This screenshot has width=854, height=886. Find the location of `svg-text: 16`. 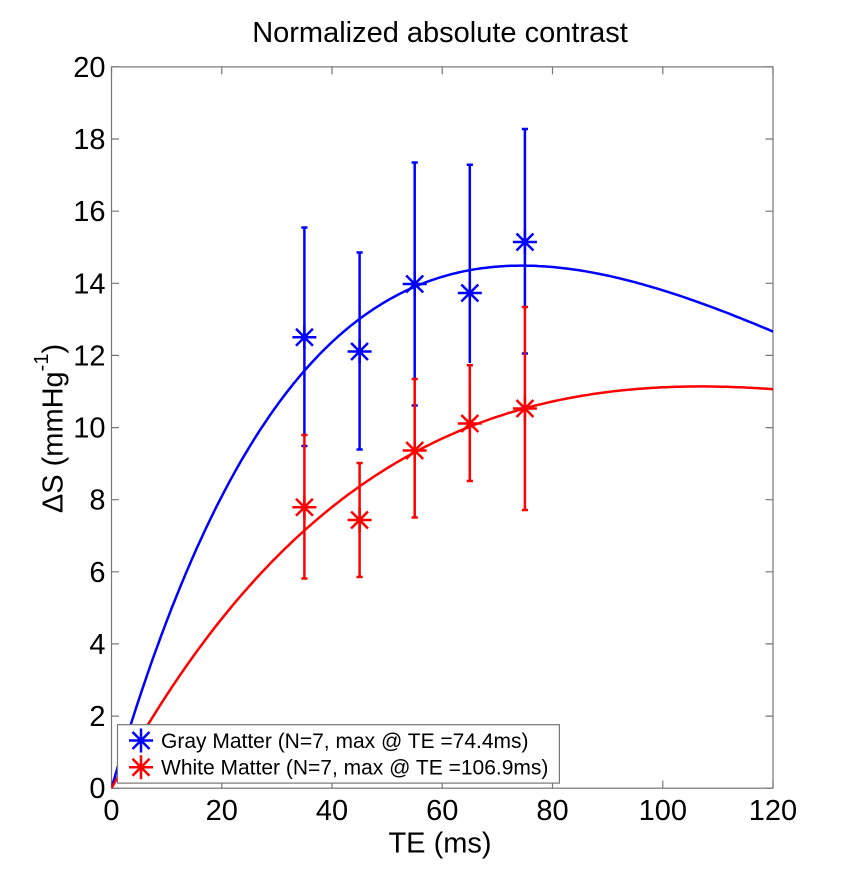

svg-text: 16 is located at coordinates (89, 212).